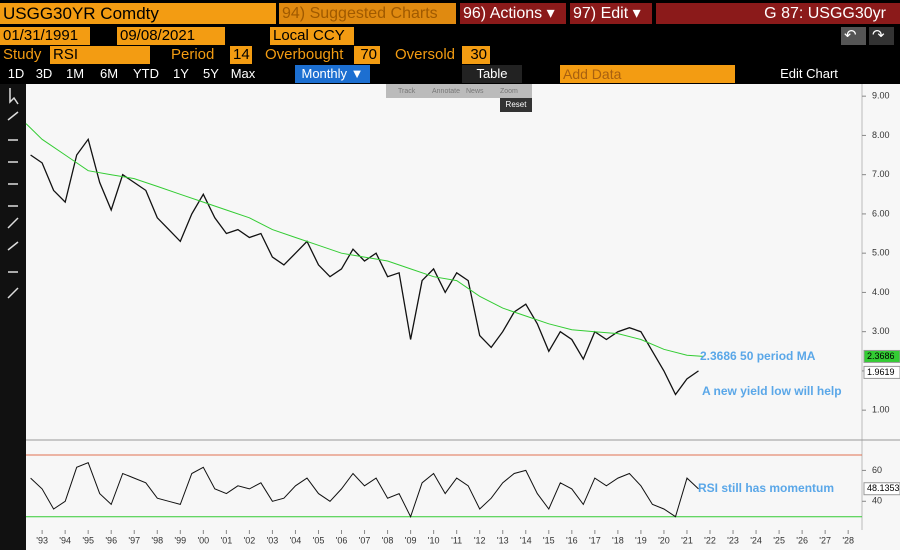 This screenshot has width=900, height=550. What do you see at coordinates (100, 55) in the screenshot?
I see `study: RSI` at bounding box center [100, 55].